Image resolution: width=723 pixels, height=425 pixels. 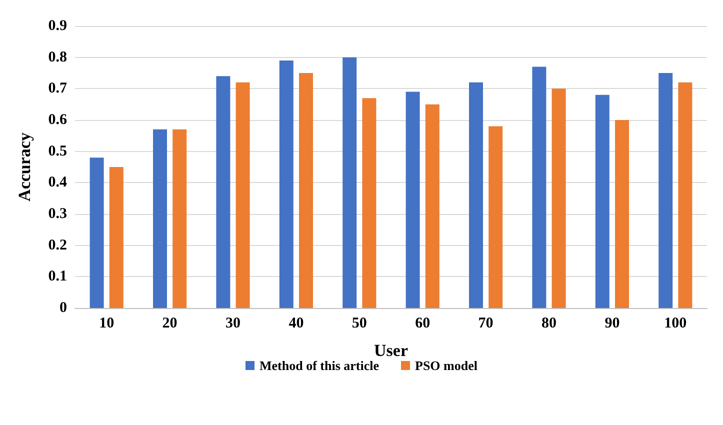 What do you see at coordinates (612, 324) in the screenshot?
I see `x-tick-label: 90` at bounding box center [612, 324].